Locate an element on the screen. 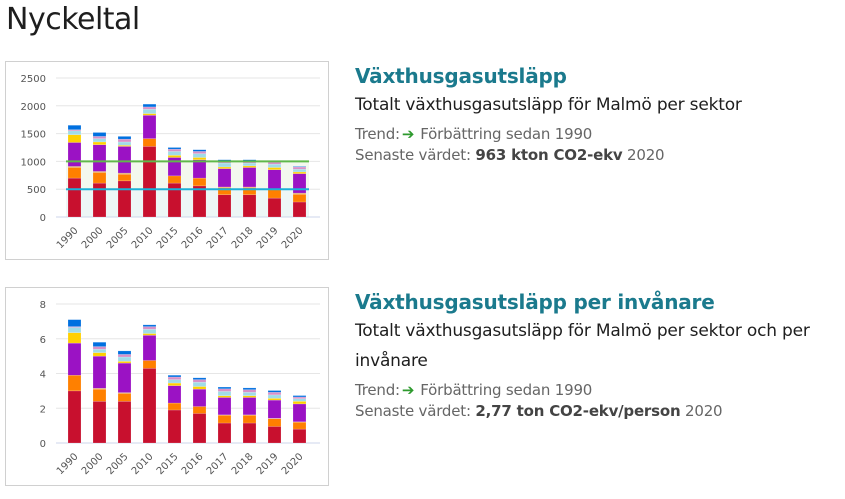 This screenshot has height=499, width=845. latest-value: 963 kton CO2-ekv is located at coordinates (549, 155).